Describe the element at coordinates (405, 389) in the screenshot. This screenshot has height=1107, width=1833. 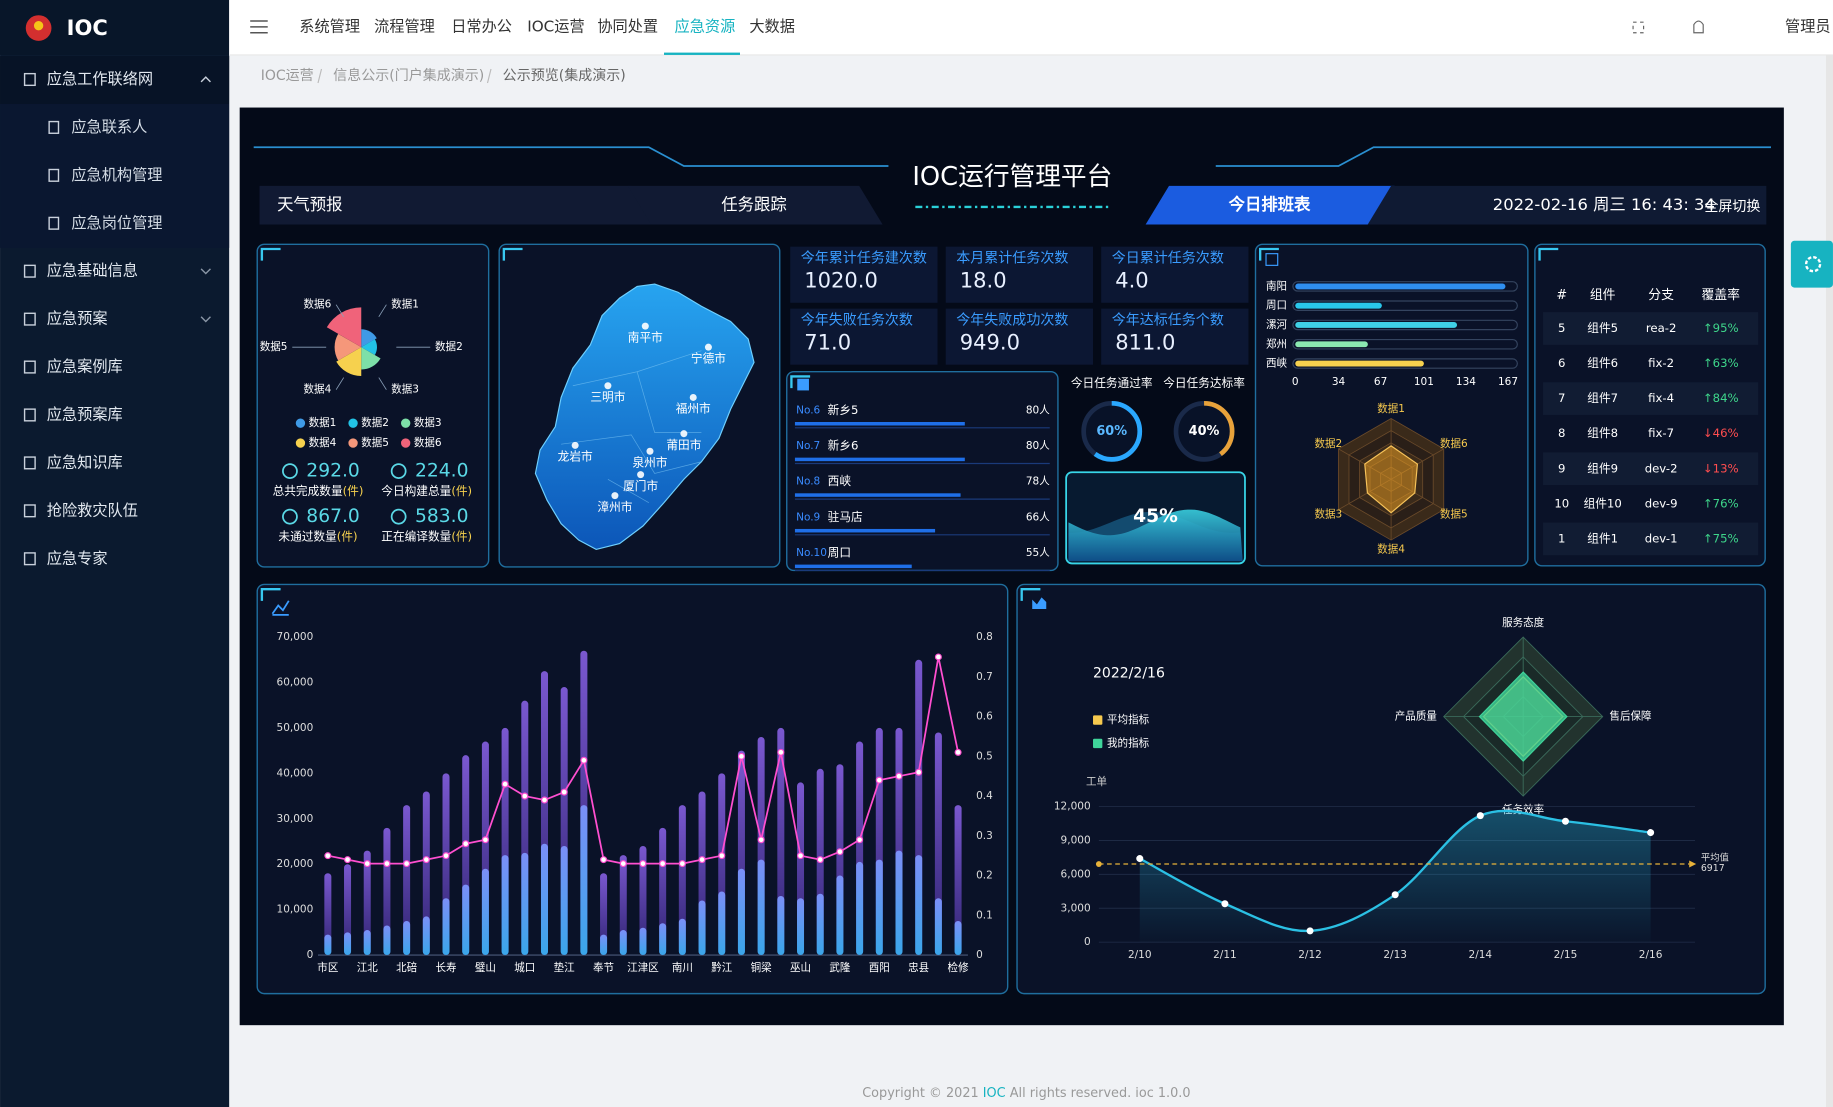
I see `rose-label: 数据3` at that location.